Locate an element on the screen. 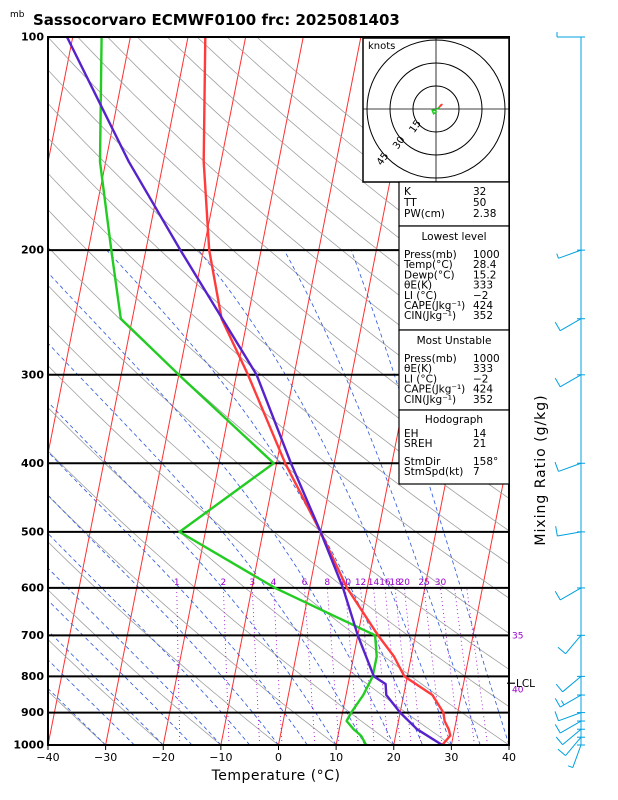 This screenshot has height=800, width=618. mixing-ratio-label: 14 is located at coordinates (374, 583).